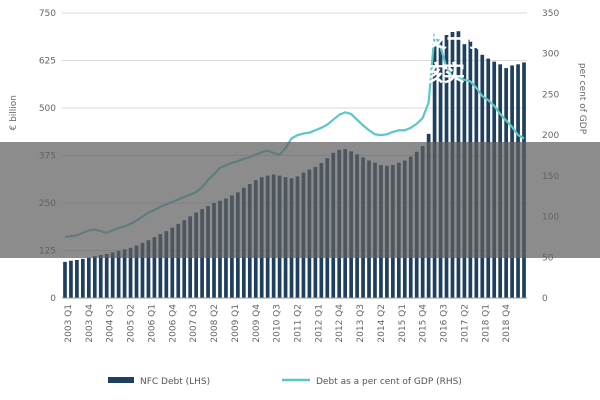  What do you see at coordinates (424, 323) in the screenshot?
I see `x-tick-label: 2015 Q4` at bounding box center [424, 323].